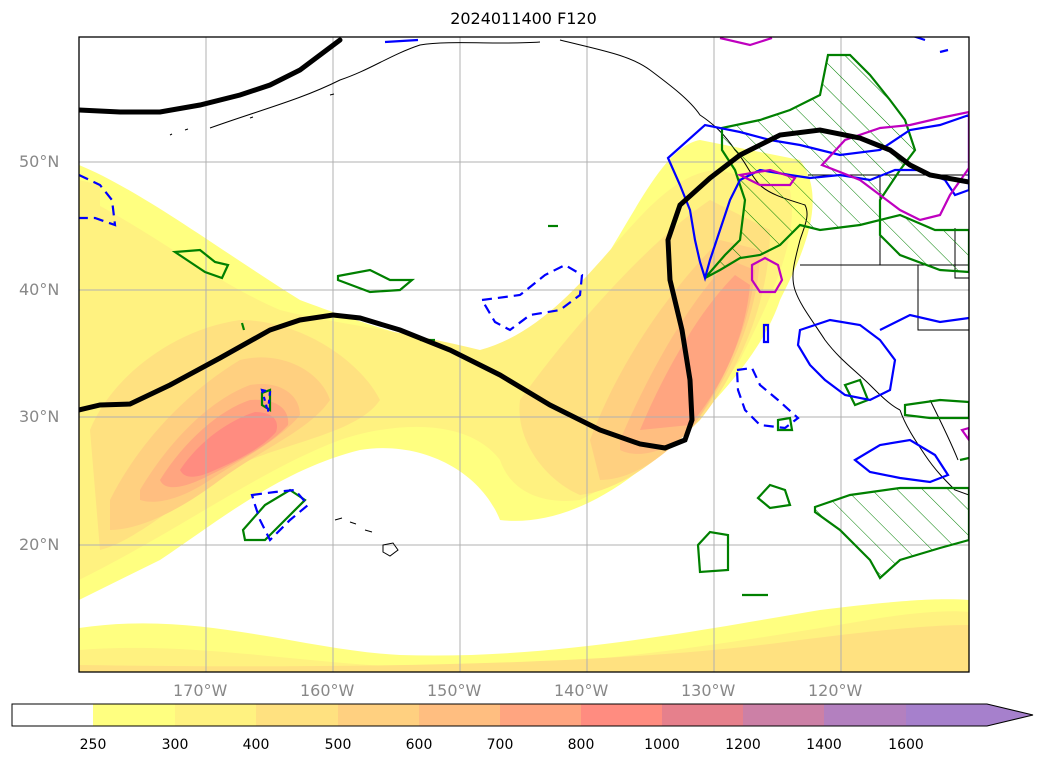  What do you see at coordinates (338, 745) in the screenshot?
I see `colorbar-tick-500: 500` at bounding box center [338, 745].